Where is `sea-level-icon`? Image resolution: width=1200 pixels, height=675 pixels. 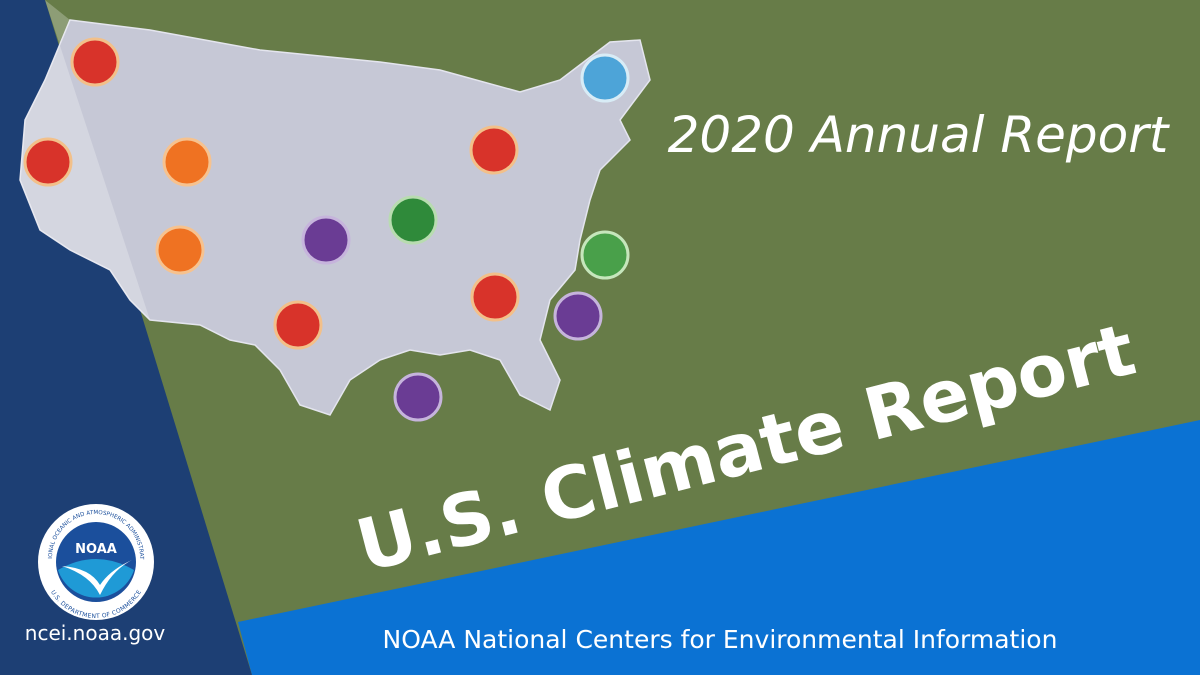 sea-level-icon is located at coordinates (605, 255).